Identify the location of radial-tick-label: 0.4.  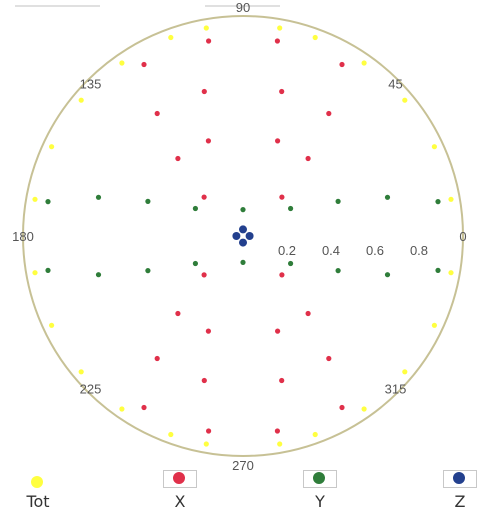
(331, 250).